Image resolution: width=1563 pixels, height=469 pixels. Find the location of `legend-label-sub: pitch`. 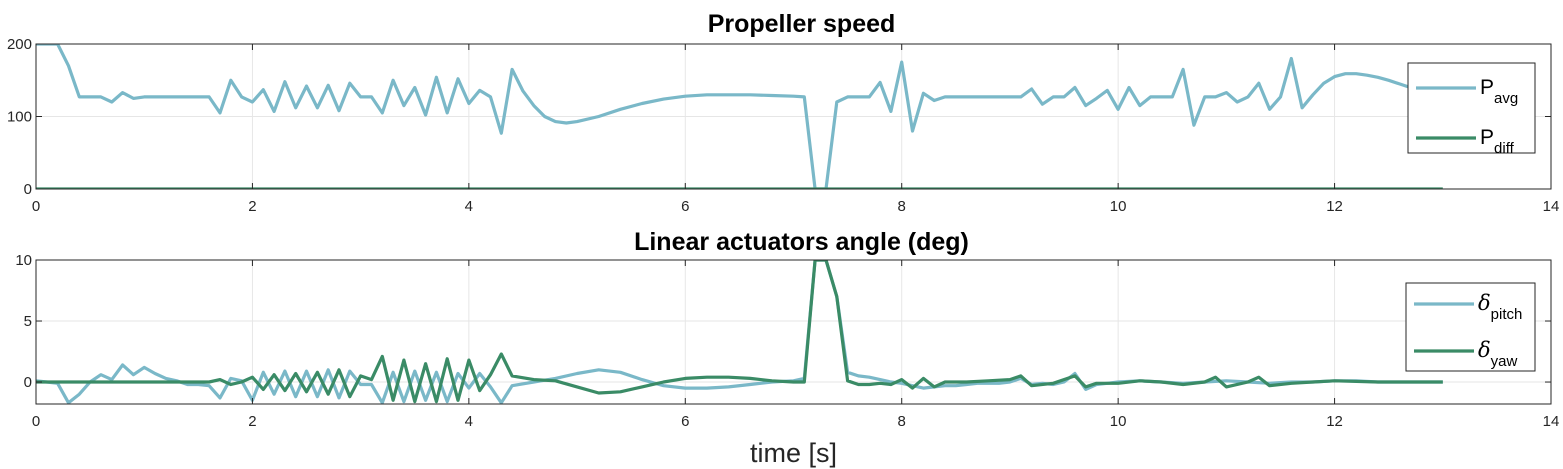

legend-label-sub: pitch is located at coordinates (1507, 314).